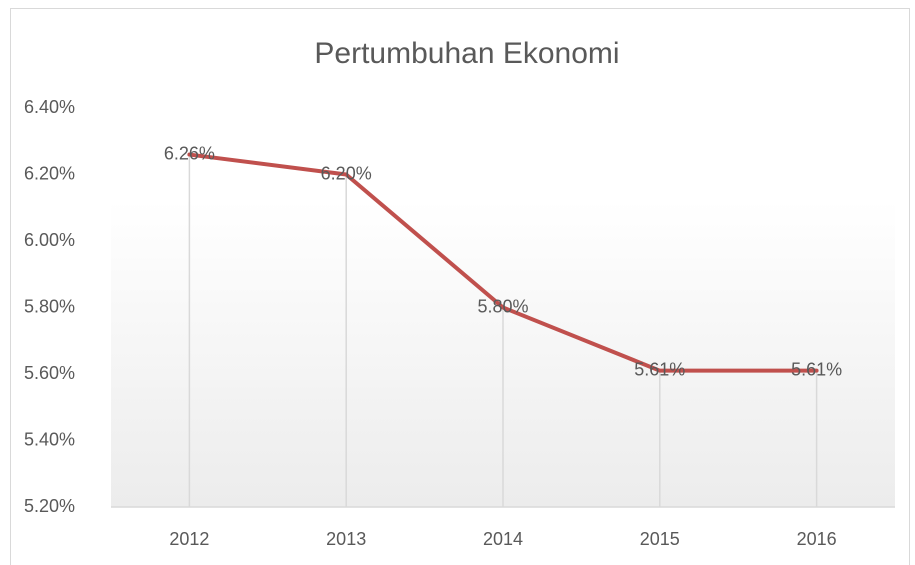 The height and width of the screenshot is (565, 915). I want to click on y-tick-label: 6.00%, so click(49, 240).